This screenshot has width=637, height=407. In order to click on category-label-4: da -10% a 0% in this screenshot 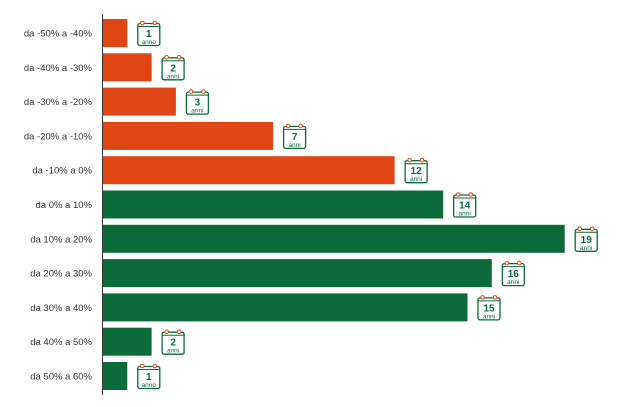, I will do `click(62, 171)`.